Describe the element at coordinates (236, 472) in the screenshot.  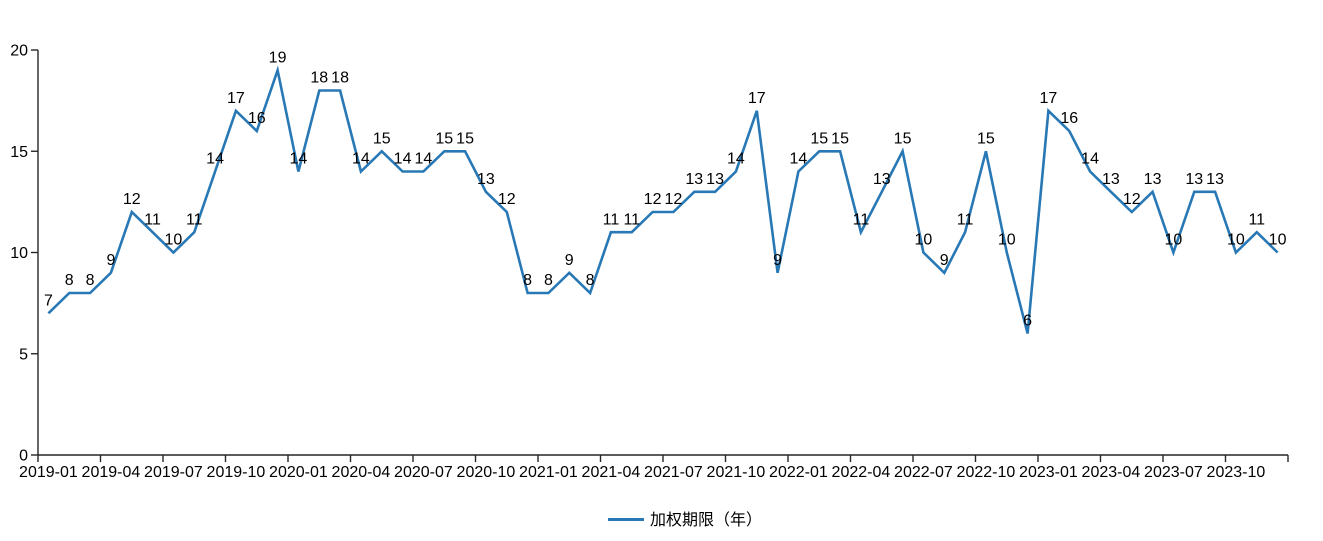
I see `x-axis-tick-label: 2019-10` at that location.